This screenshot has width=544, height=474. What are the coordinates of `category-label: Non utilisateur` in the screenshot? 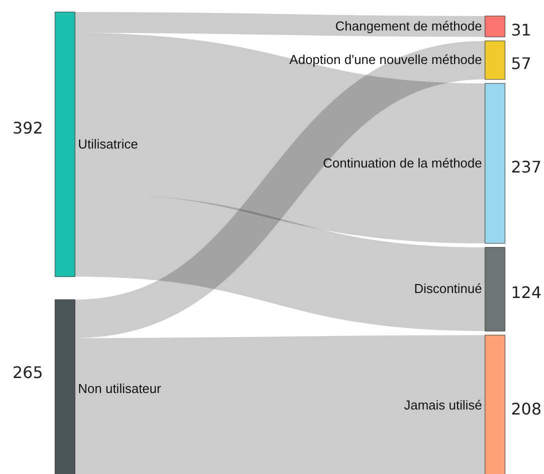 It's located at (120, 388).